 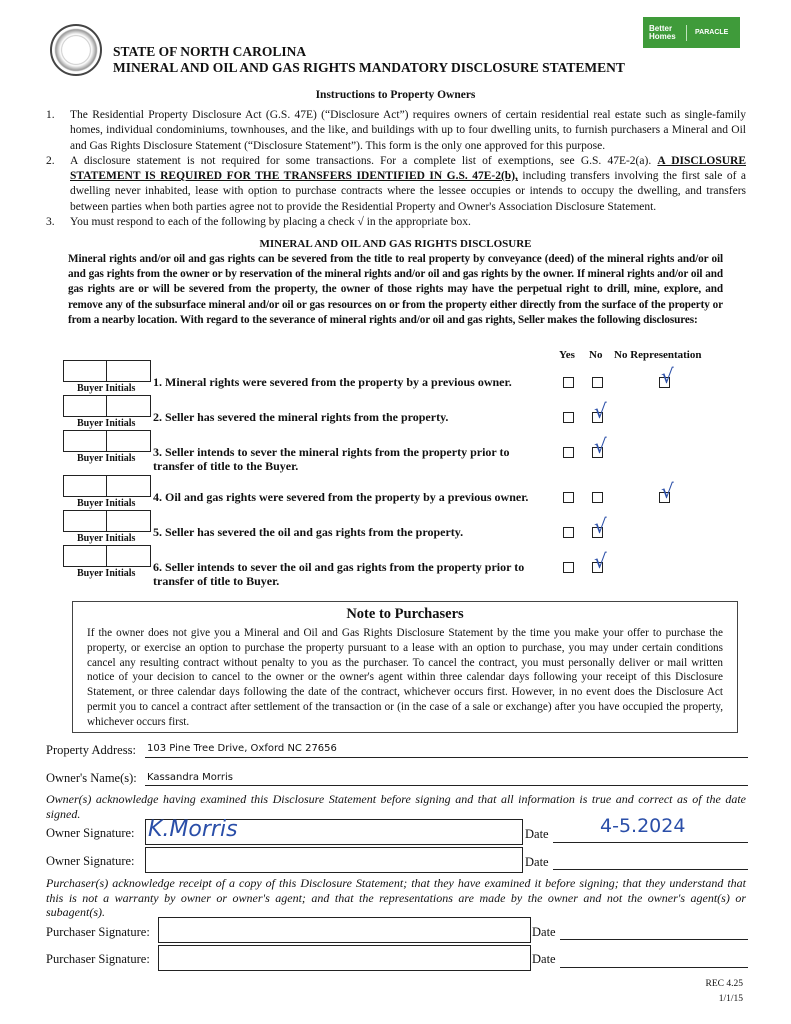 What do you see at coordinates (654, 967) in the screenshot?
I see `purchaser-date-2-field` at bounding box center [654, 967].